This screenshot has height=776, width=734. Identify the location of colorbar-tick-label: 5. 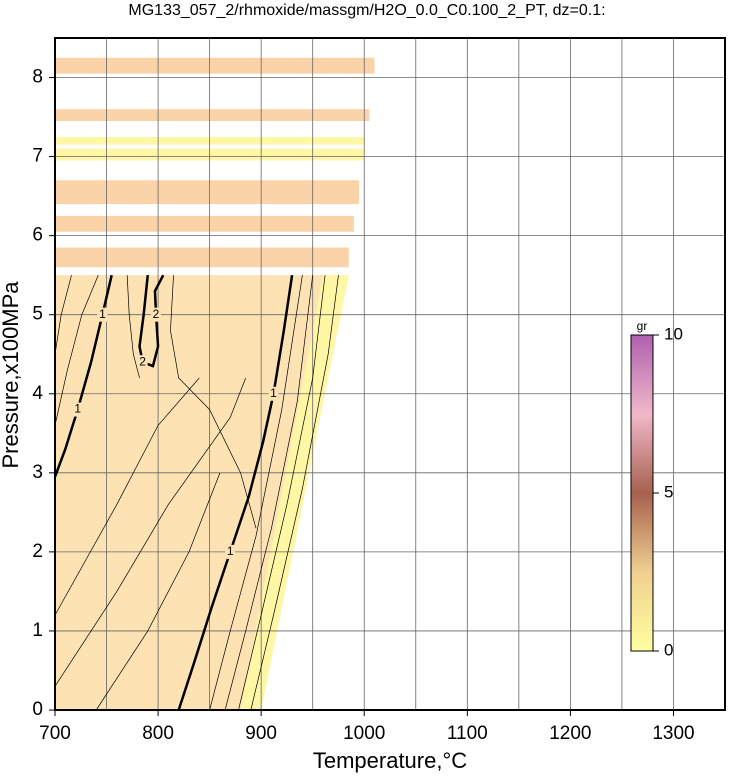
(668, 491).